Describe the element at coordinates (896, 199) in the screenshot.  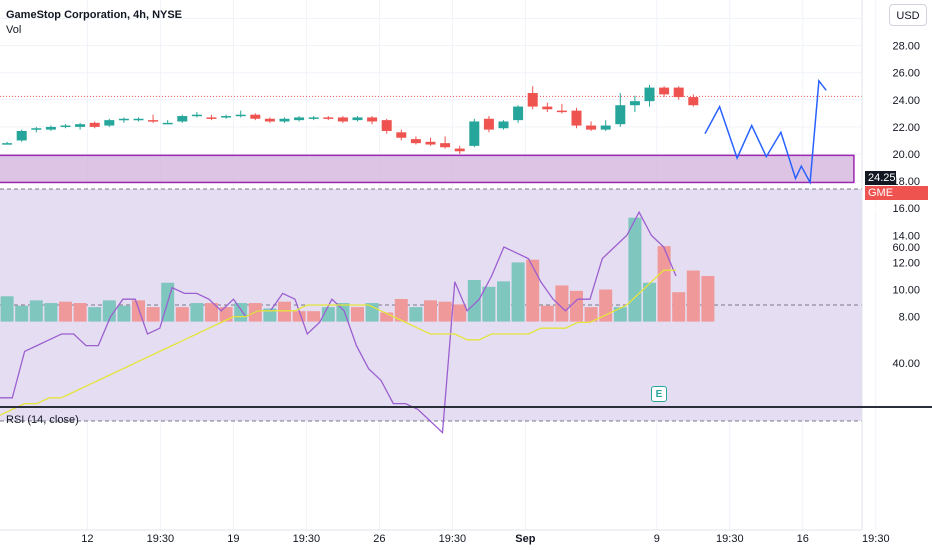
I see `symbol-price-badge: GME 23.46` at that location.